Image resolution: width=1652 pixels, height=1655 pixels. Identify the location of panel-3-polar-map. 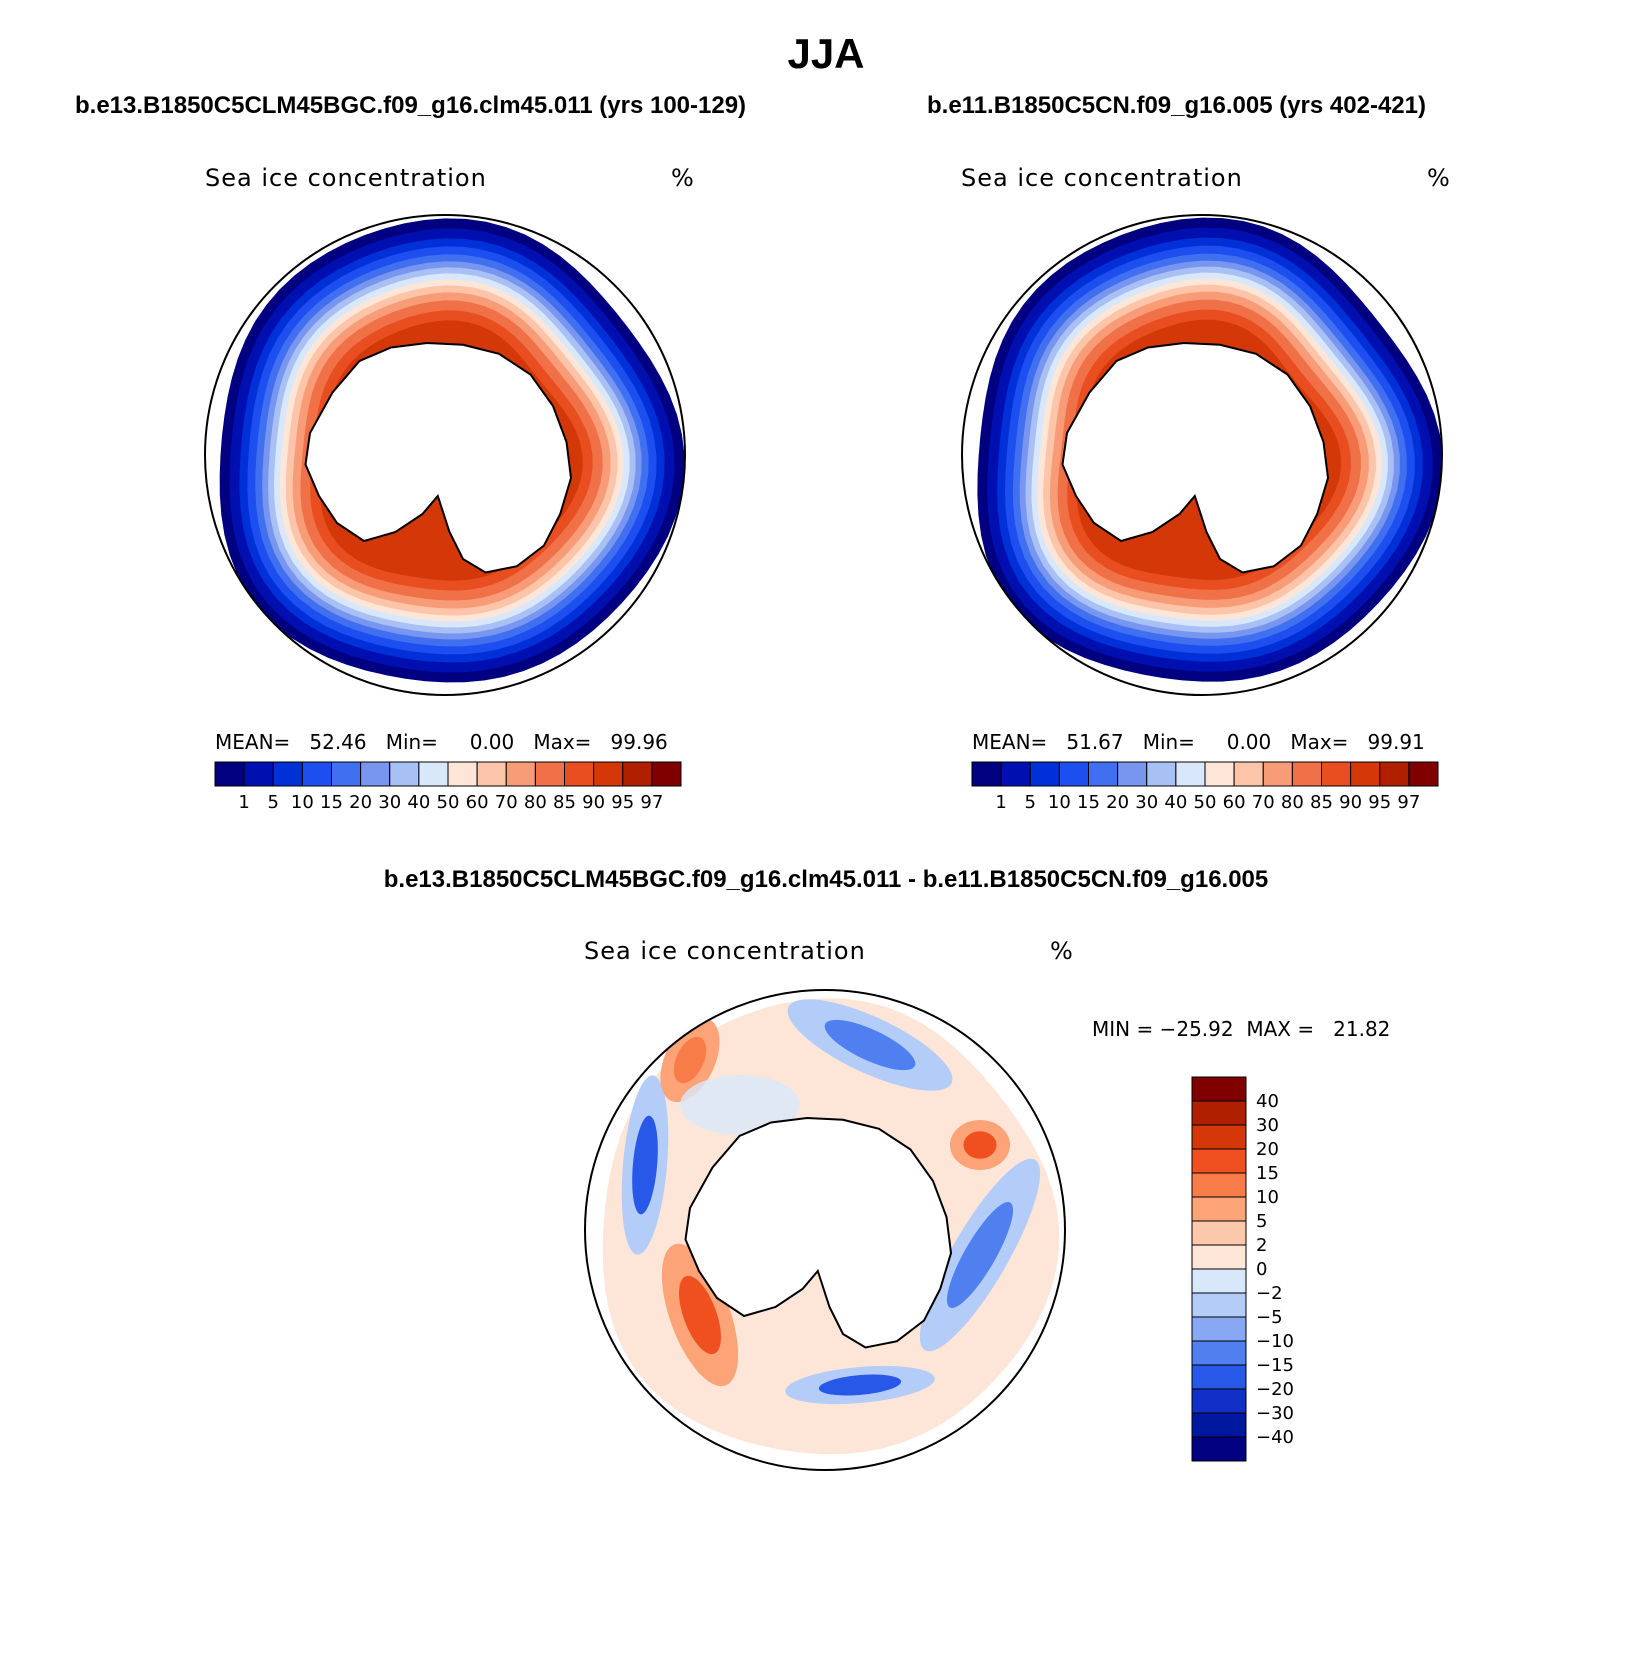
(825, 1230).